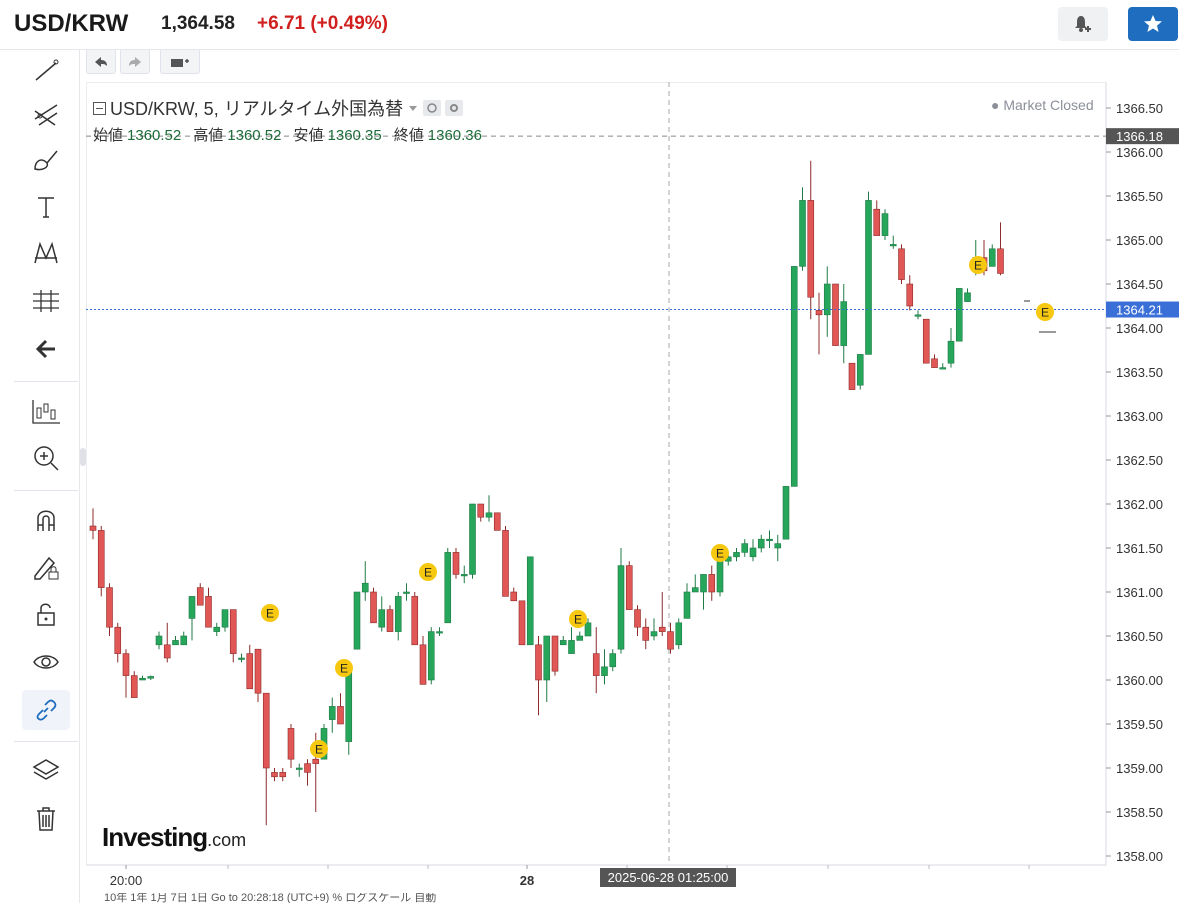  I want to click on unlock-tool, so click(46, 614).